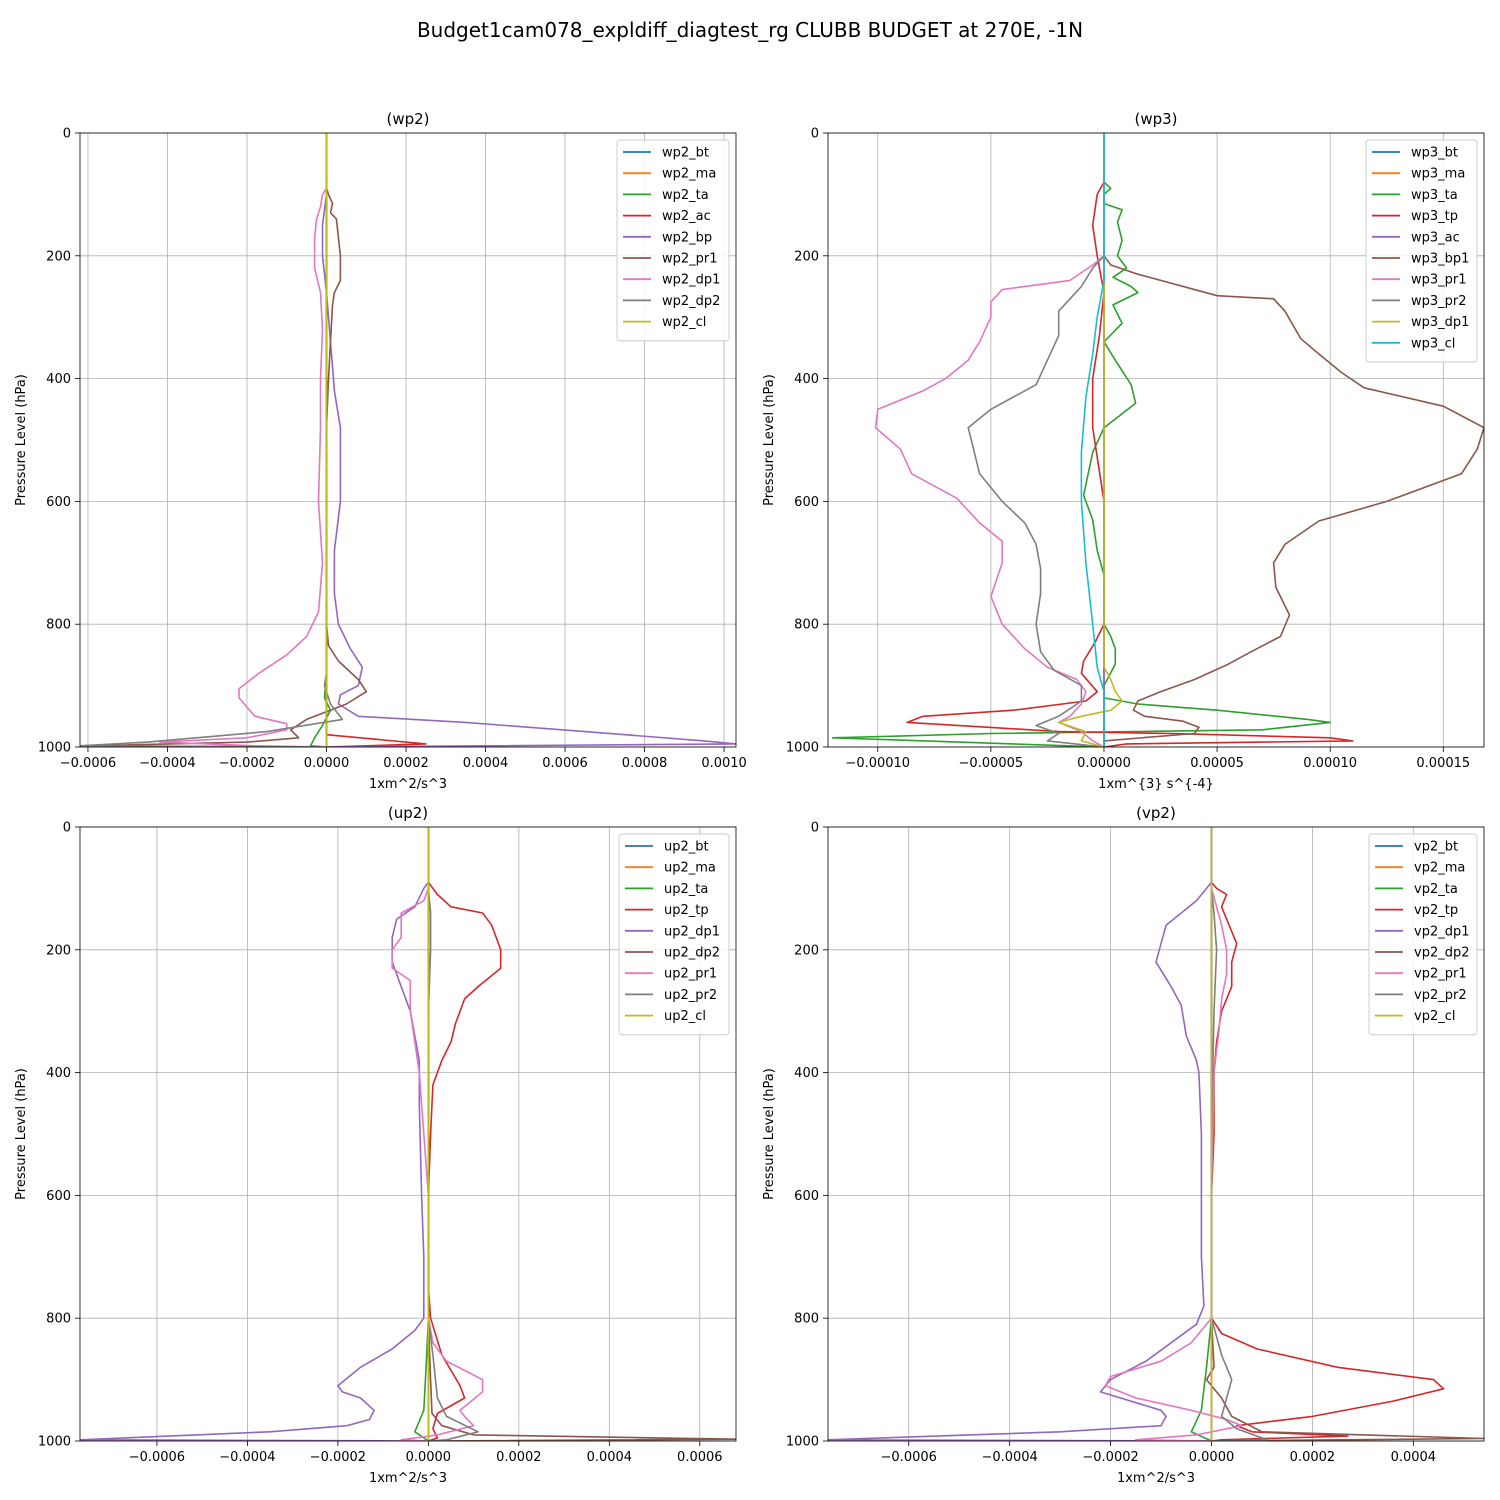 The width and height of the screenshot is (1500, 1500). I want to click on series-line-wp3_dp1, so click(1090, 440).